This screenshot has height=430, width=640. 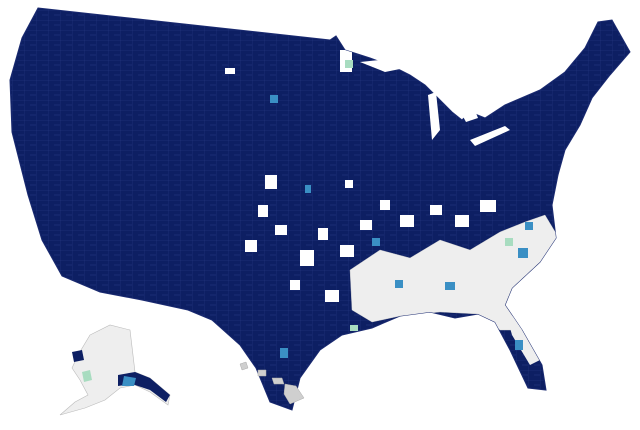 I want to click on alaska-outline, so click(x=115, y=370).